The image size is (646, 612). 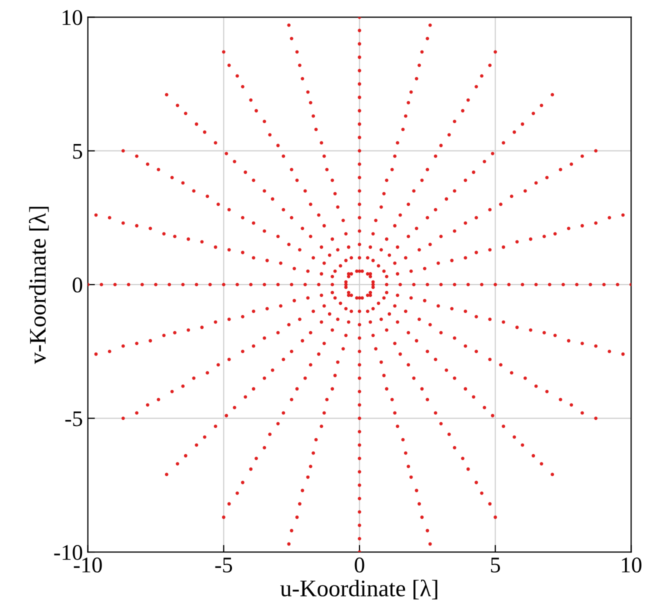 I want to click on x-tick-label: 10, so click(x=632, y=565).